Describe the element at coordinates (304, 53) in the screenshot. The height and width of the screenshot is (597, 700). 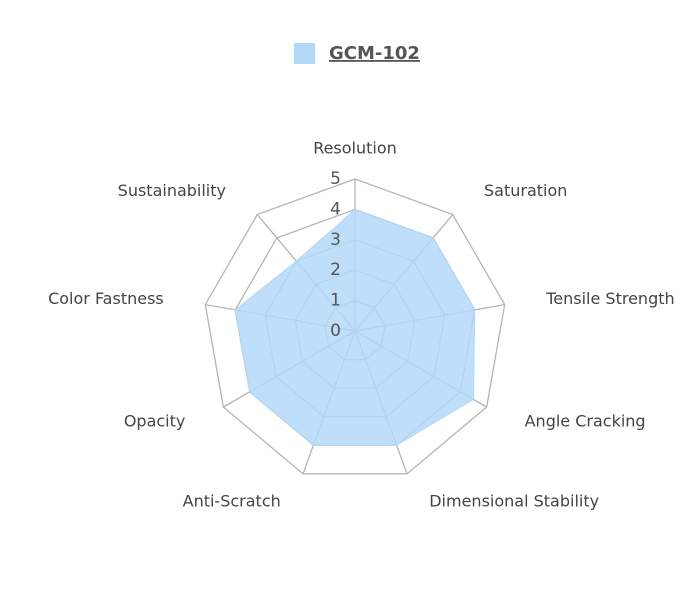
I see `legend-swatch` at that location.